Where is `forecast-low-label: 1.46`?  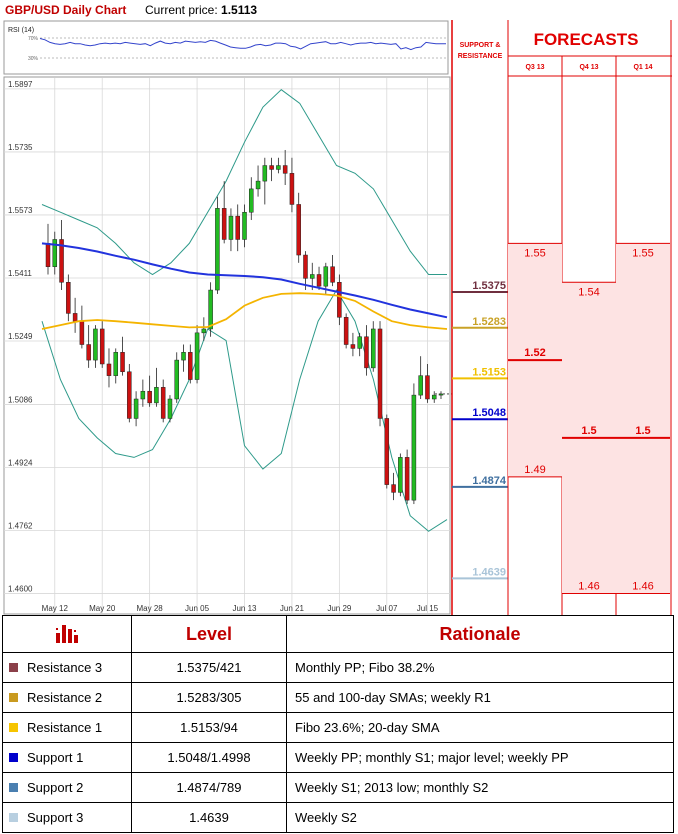 forecast-low-label: 1.46 is located at coordinates (642, 587).